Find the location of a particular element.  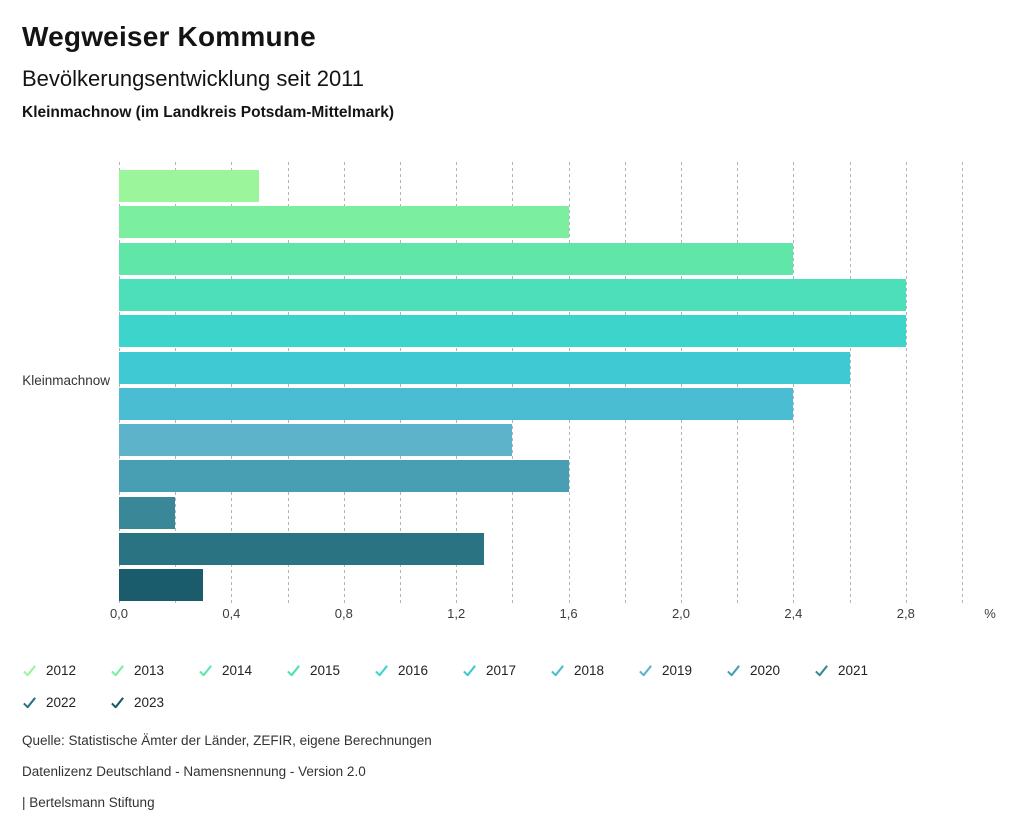

bar-2013 is located at coordinates (344, 222).